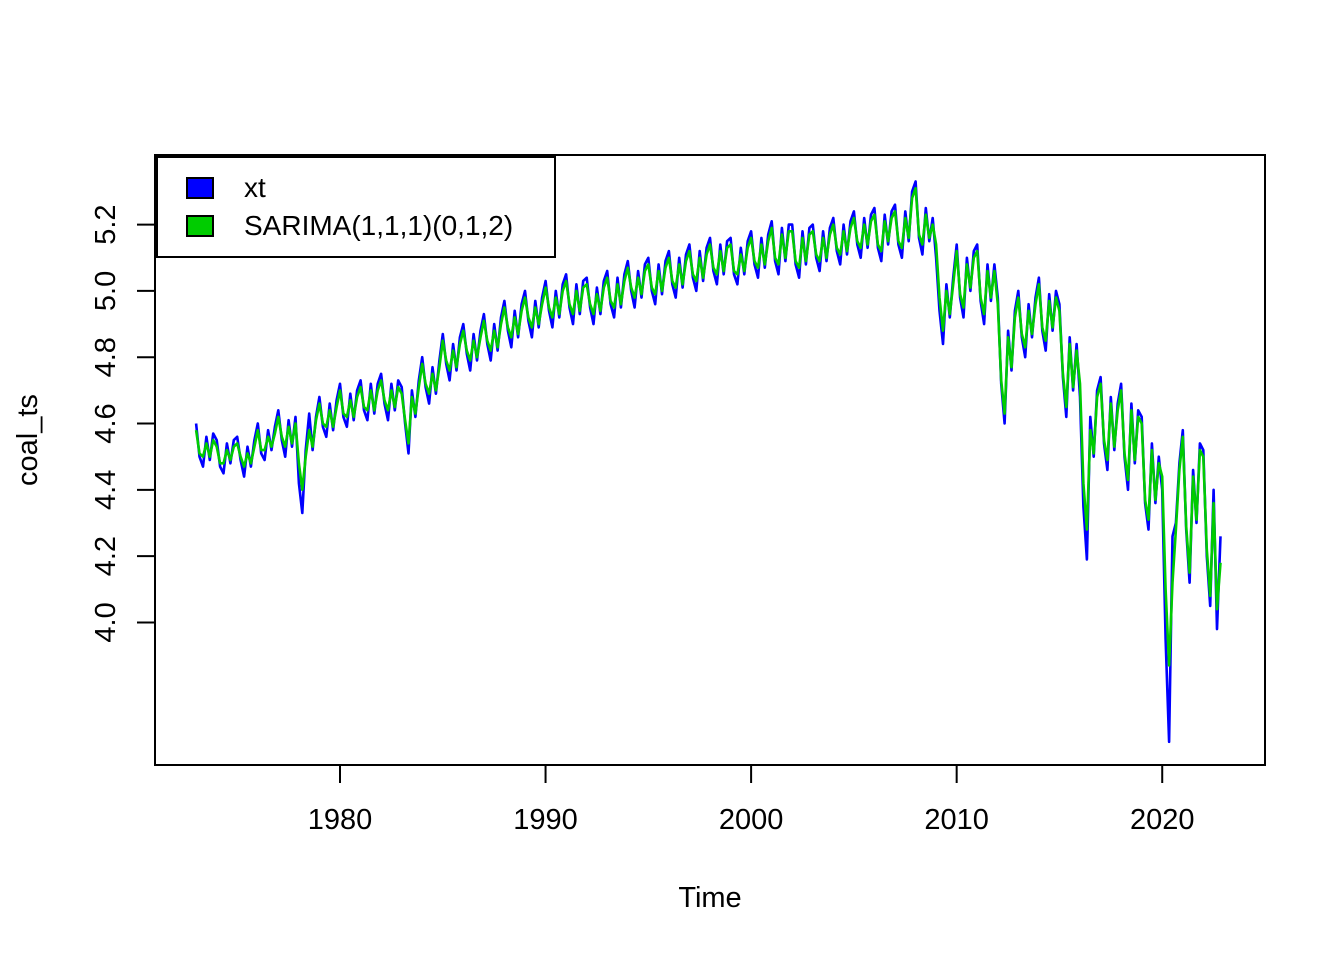 This screenshot has height=960, width=1344. What do you see at coordinates (106, 556) in the screenshot?
I see `y-tick-label: 4.2` at bounding box center [106, 556].